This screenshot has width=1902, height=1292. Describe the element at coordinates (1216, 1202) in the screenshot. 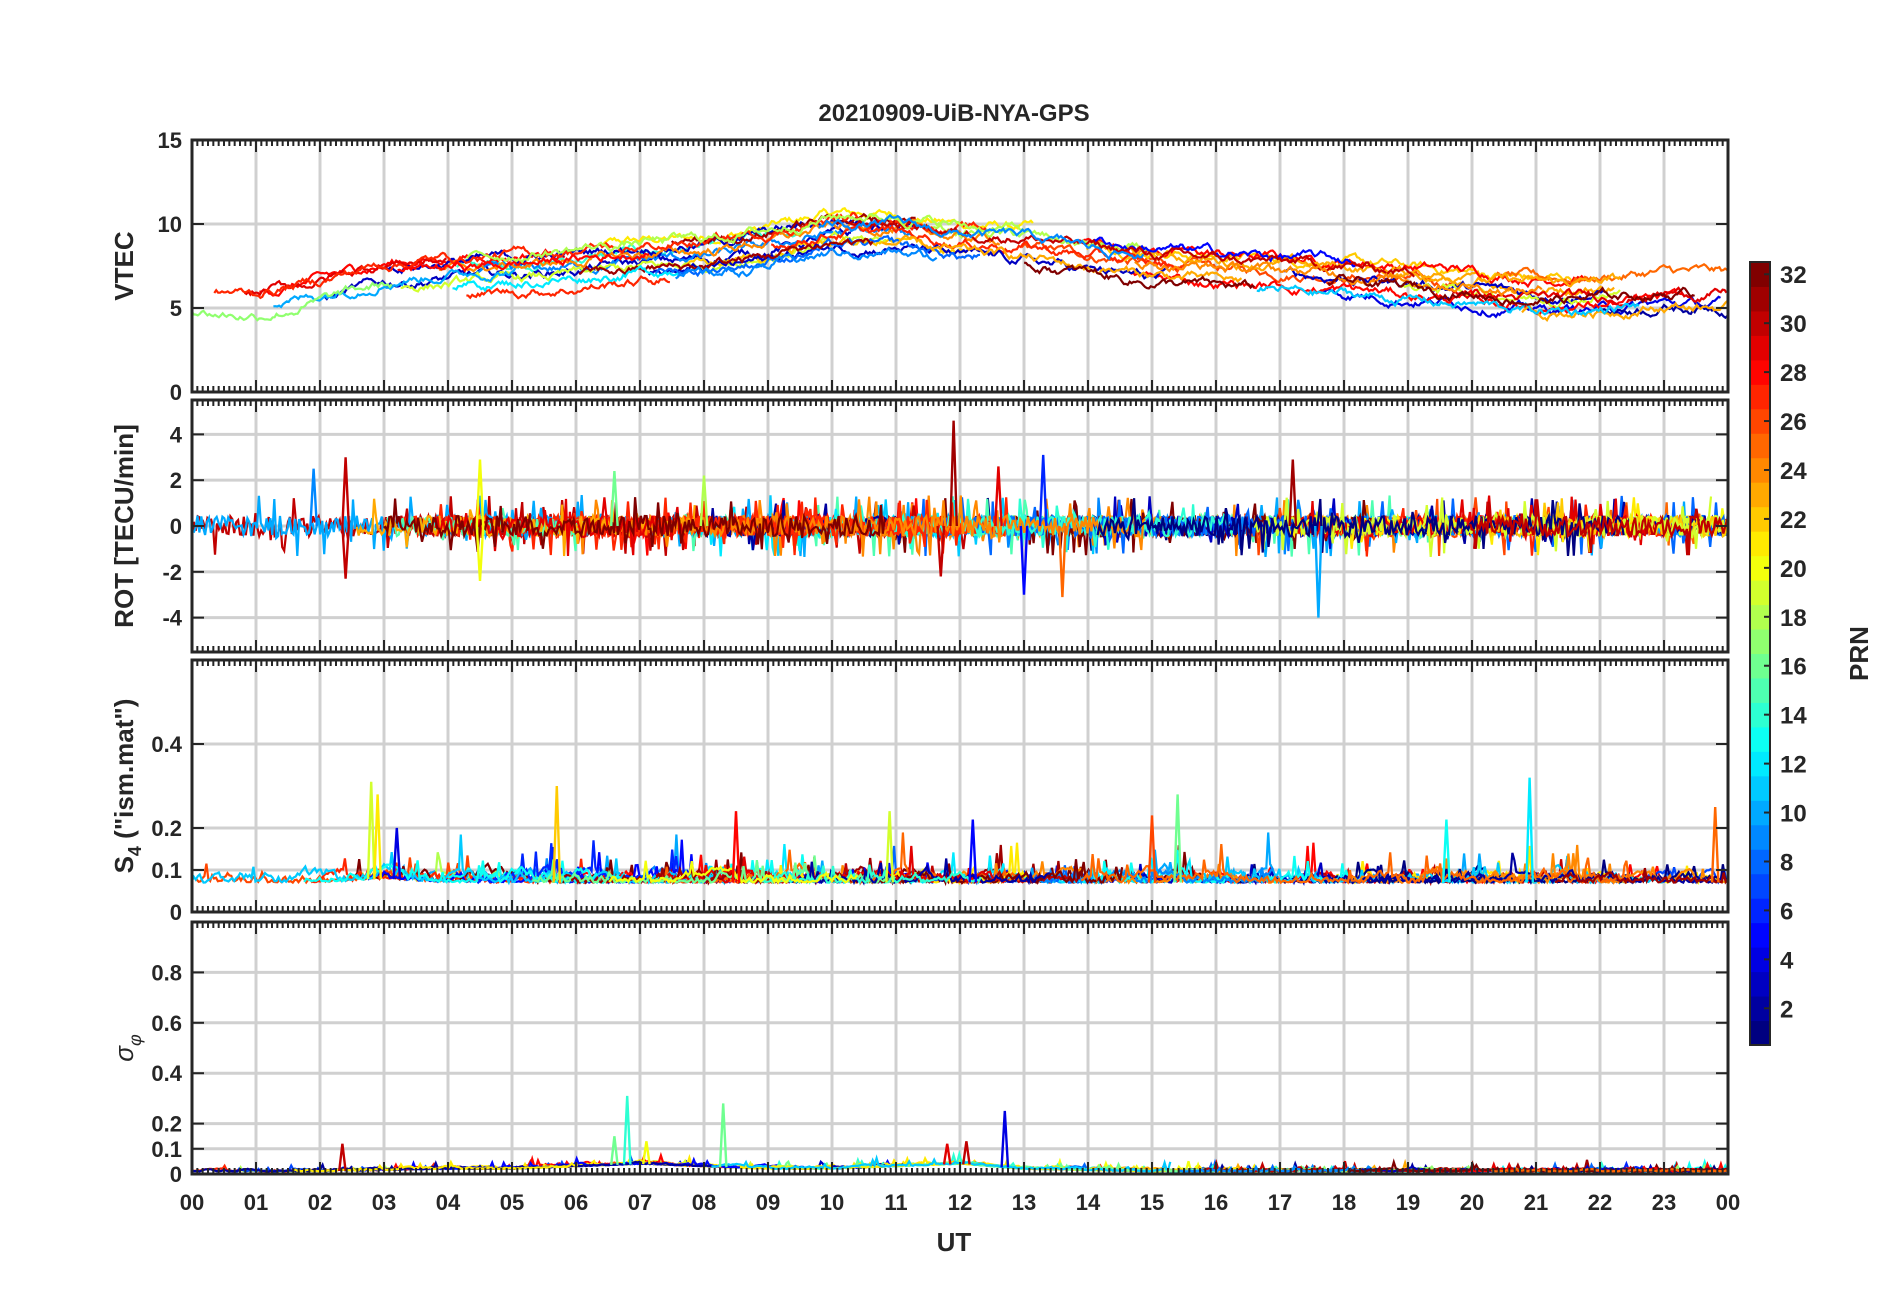

I see `x-tick-label: 16` at that location.